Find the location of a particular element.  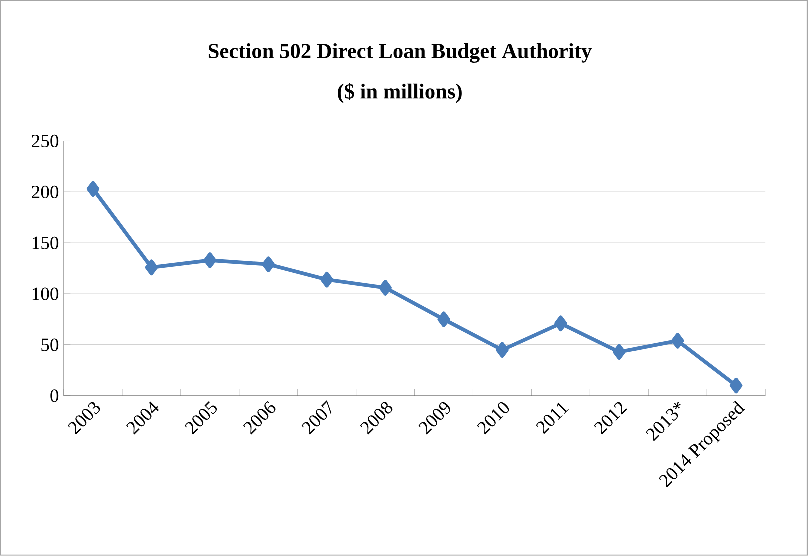

y-tick-label: 250 is located at coordinates (45, 141).